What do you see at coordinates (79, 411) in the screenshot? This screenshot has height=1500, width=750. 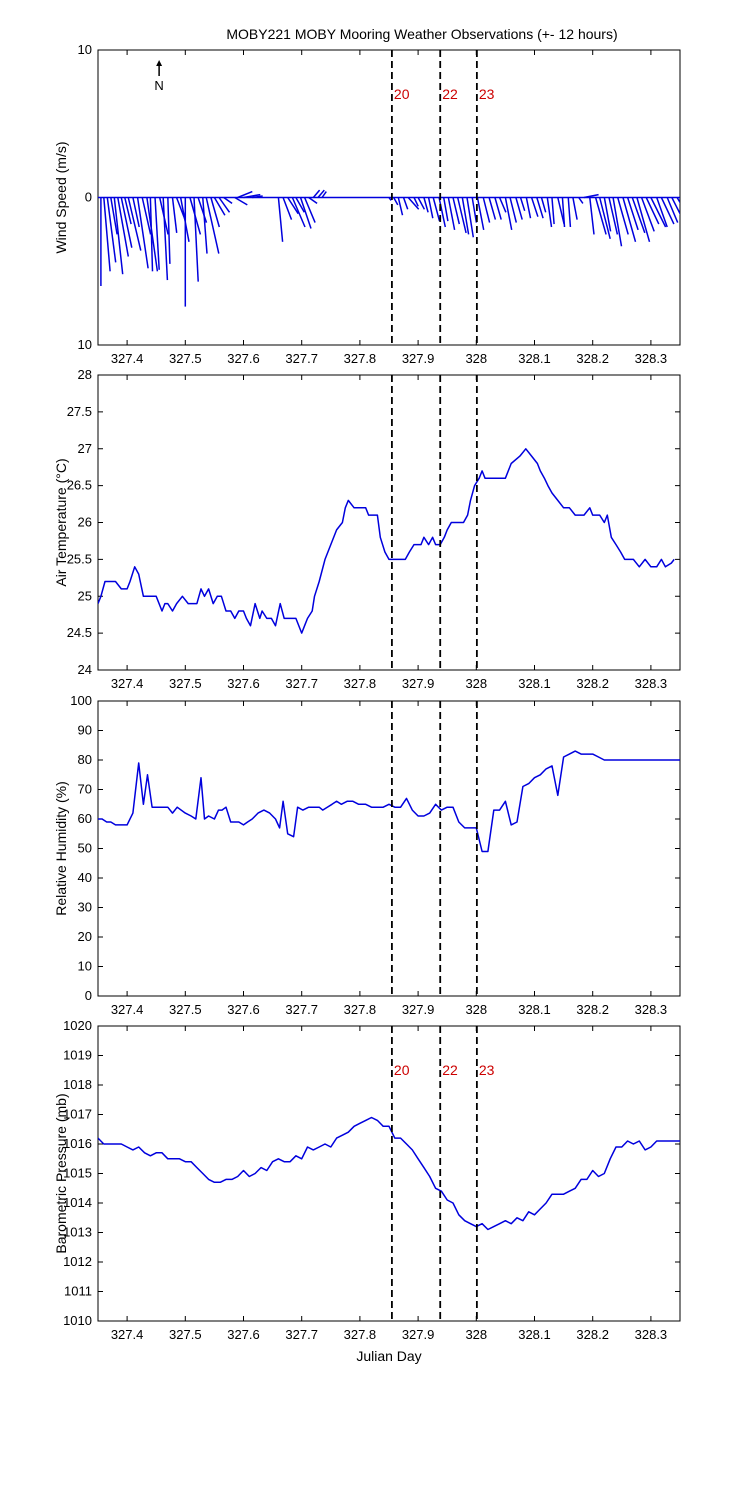 I see `y-tick-label: 27.5` at bounding box center [79, 411].